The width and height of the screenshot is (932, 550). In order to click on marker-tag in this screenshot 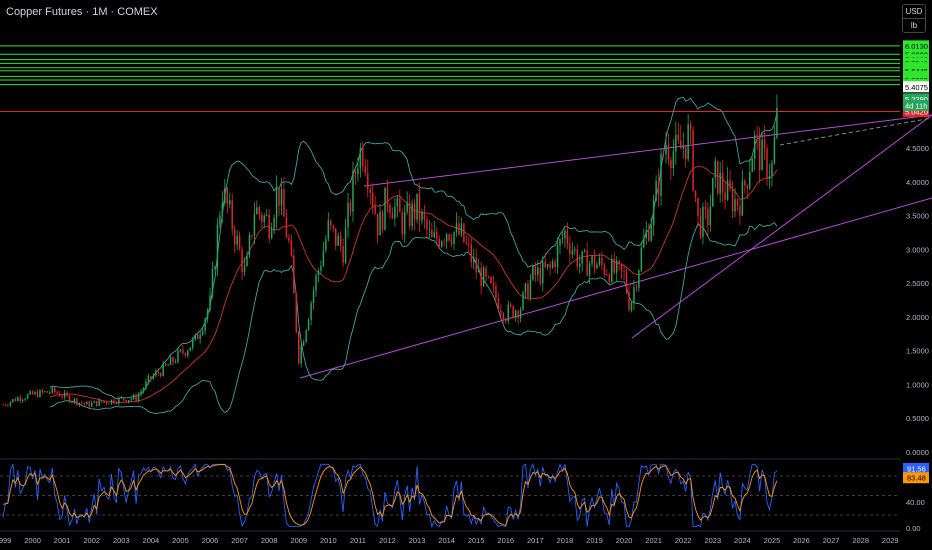, I will do `click(916, 87)`.